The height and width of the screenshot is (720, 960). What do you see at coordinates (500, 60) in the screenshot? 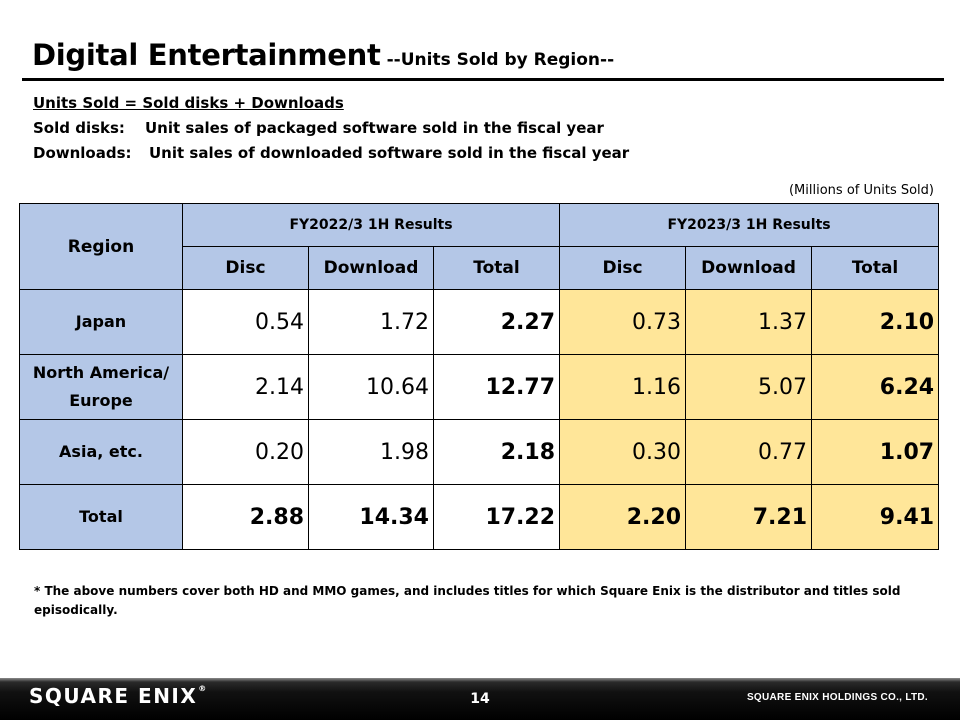
I see `page-title-sub: --Units Sold by Region--` at bounding box center [500, 60].